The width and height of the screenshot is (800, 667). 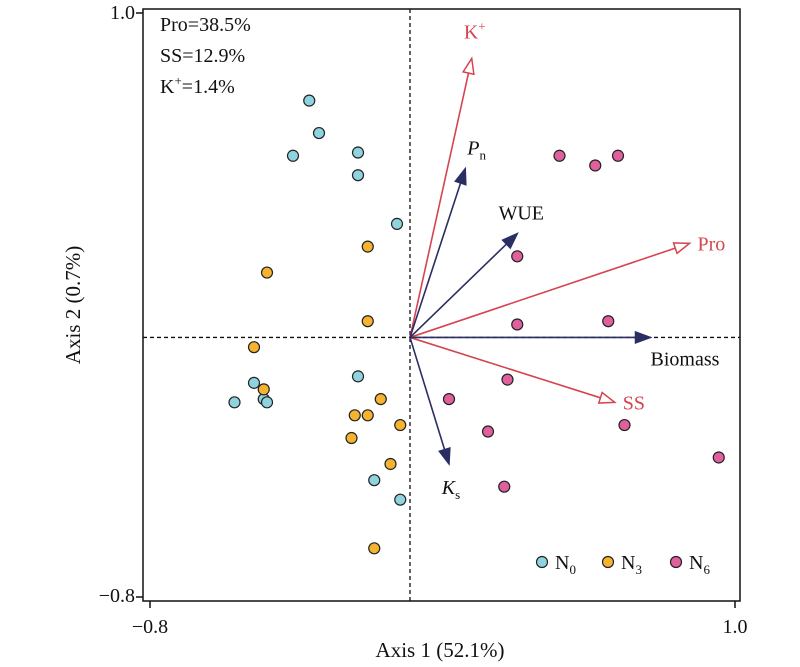 I want to click on stat-ss: SS=12.9%, so click(x=202, y=56).